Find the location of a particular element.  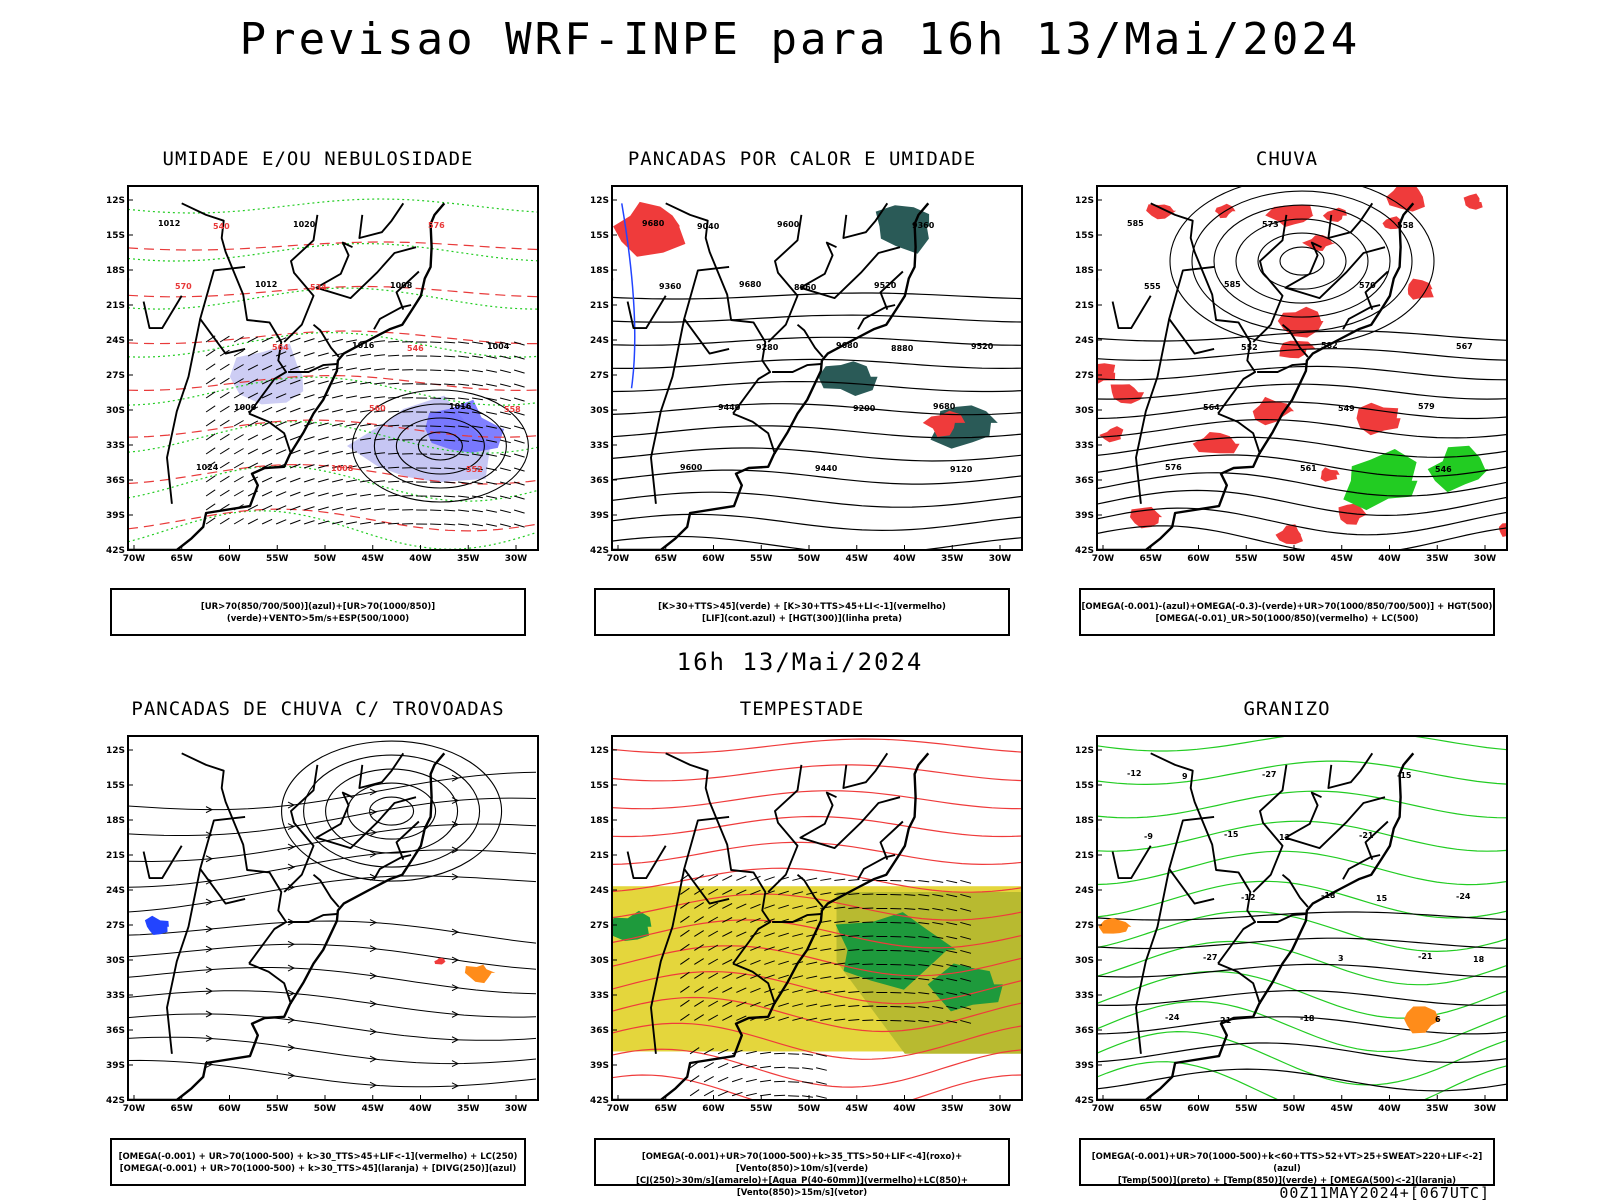

contour-label: -12 is located at coordinates (1134, 773).